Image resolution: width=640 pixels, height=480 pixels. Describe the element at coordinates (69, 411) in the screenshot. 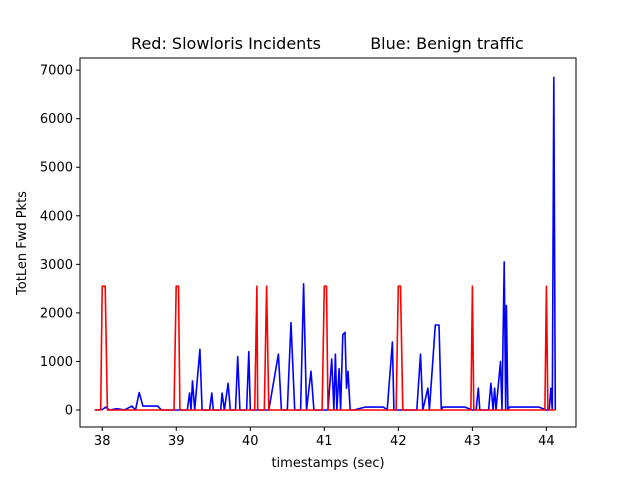

I see `y-tick-label: 0` at that location.